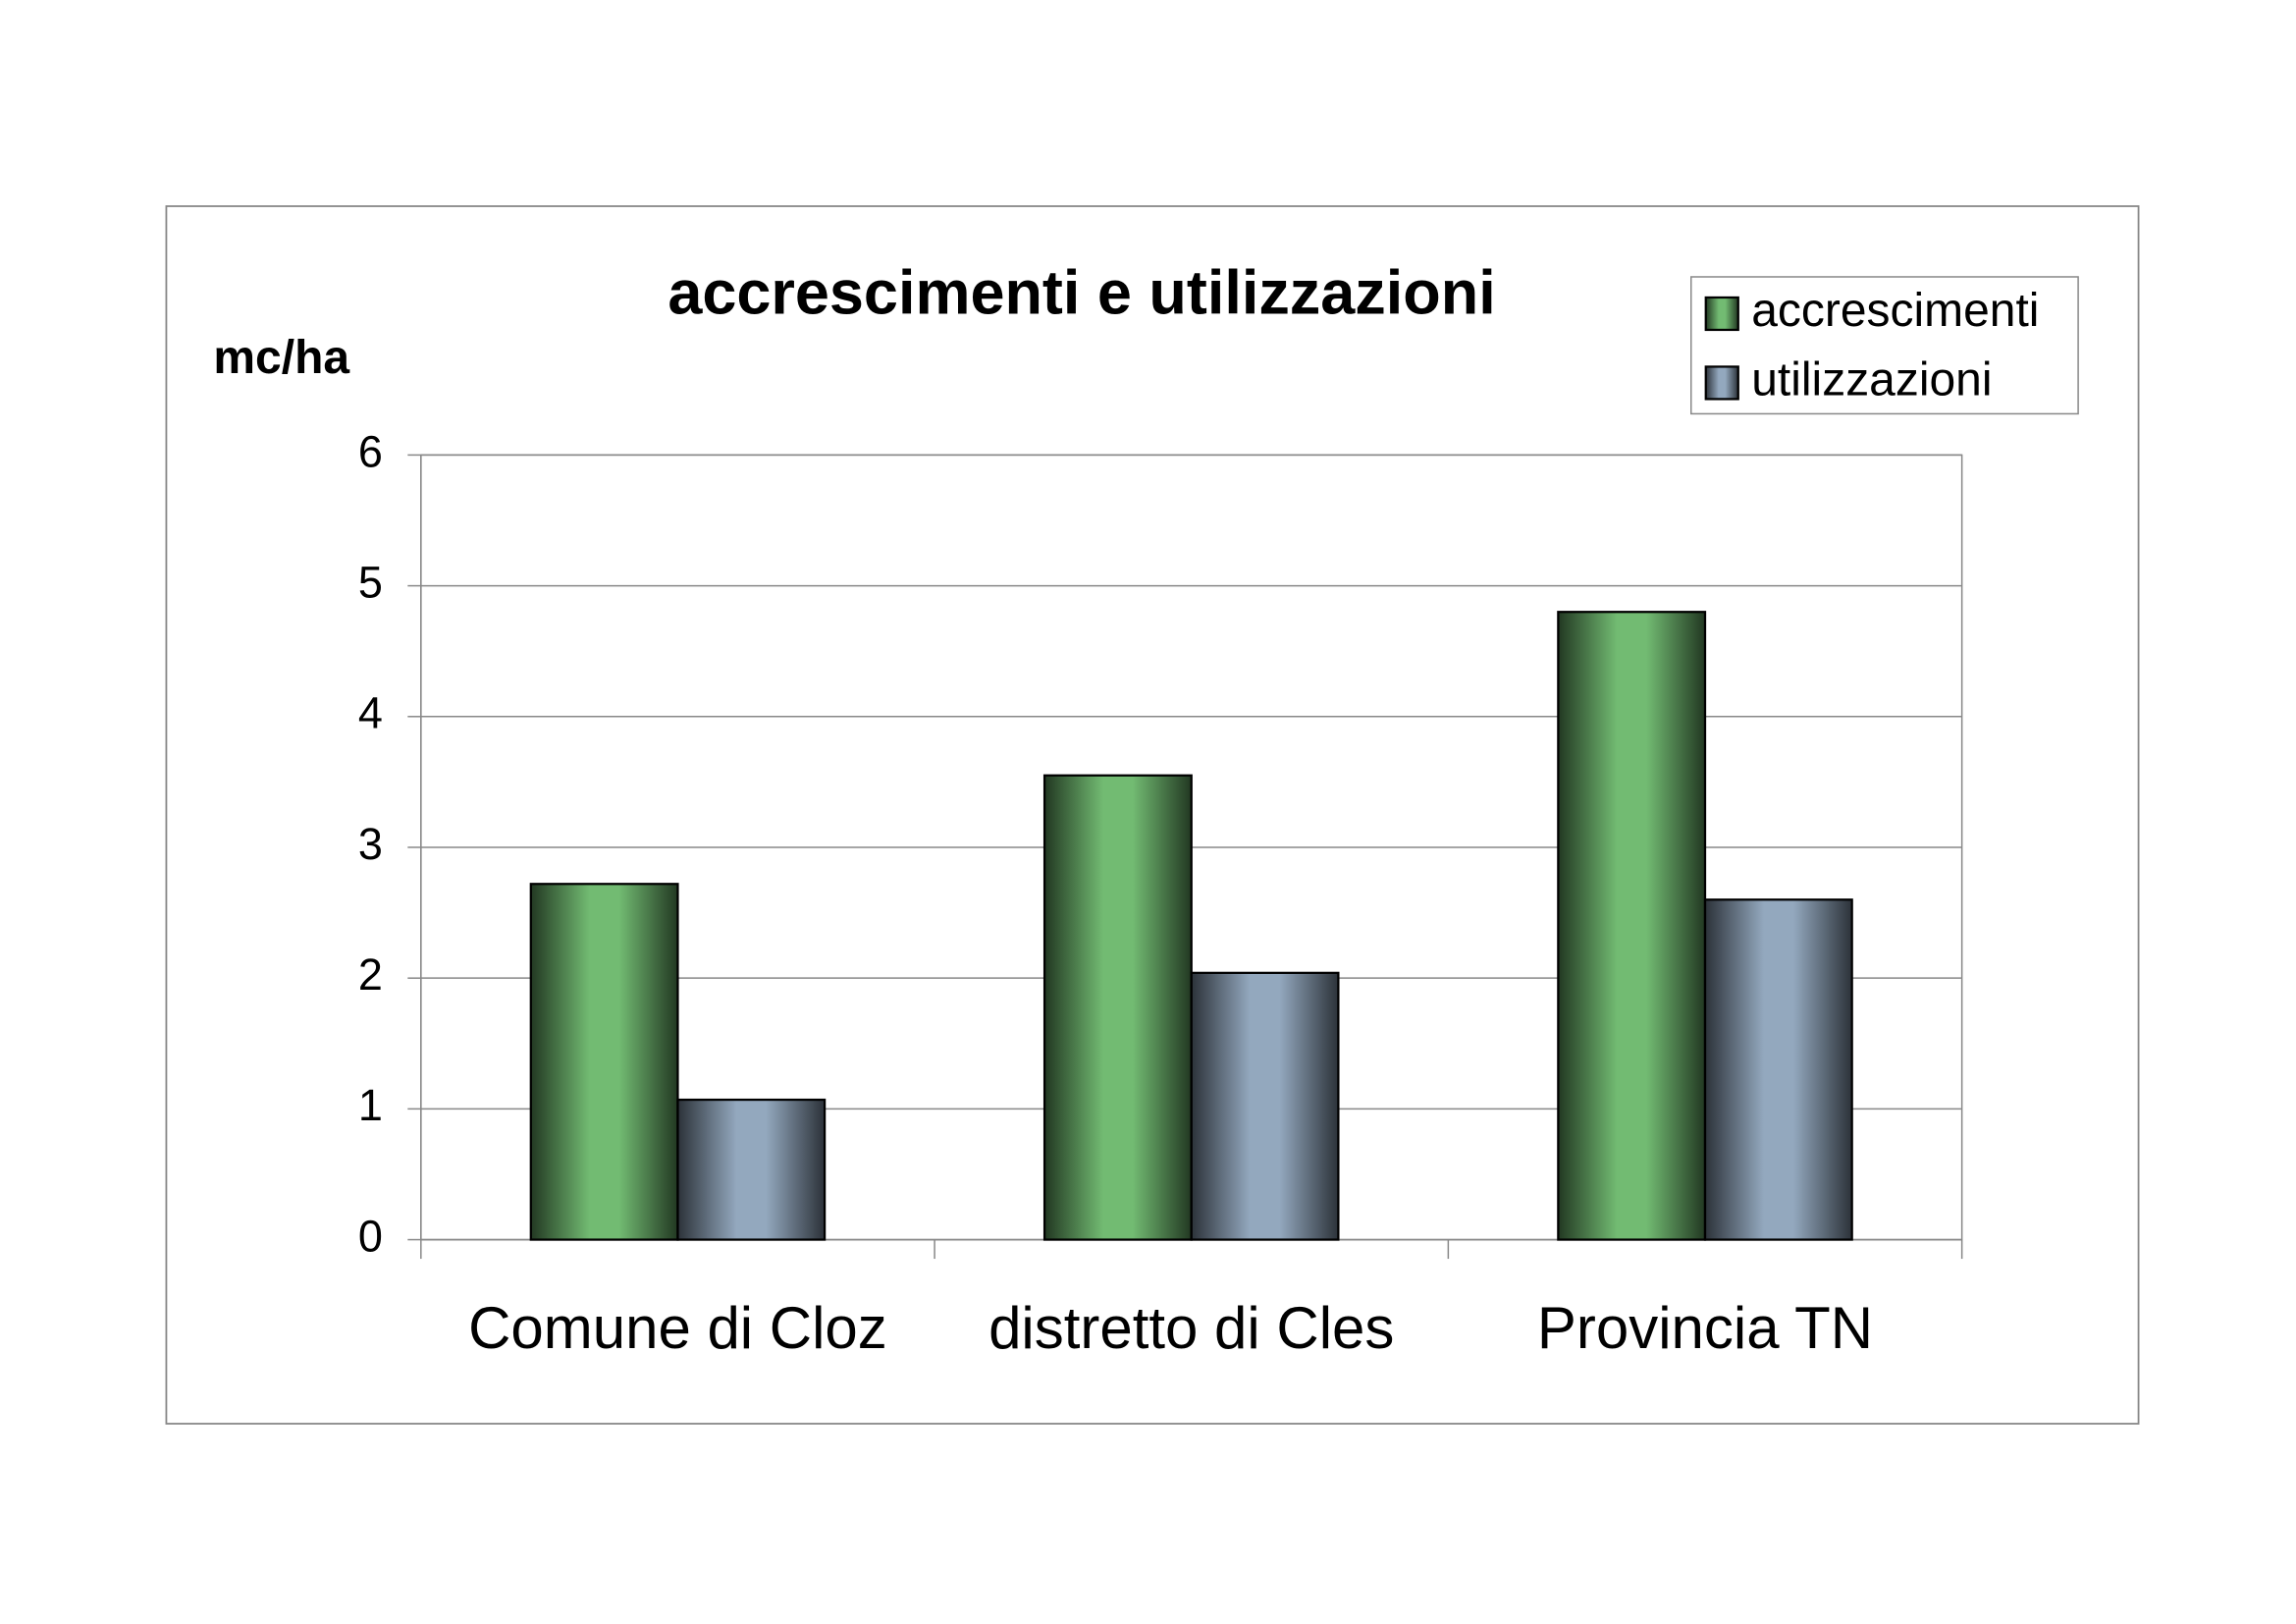 Image resolution: width=2296 pixels, height=1624 pixels. I want to click on x-tick-label: Provincia TN, so click(1705, 1328).